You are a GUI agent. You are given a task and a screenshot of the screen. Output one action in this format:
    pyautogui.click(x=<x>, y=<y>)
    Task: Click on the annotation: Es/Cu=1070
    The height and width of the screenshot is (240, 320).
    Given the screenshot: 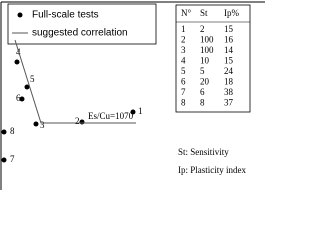 What is the action you would take?
    pyautogui.click(x=111, y=116)
    